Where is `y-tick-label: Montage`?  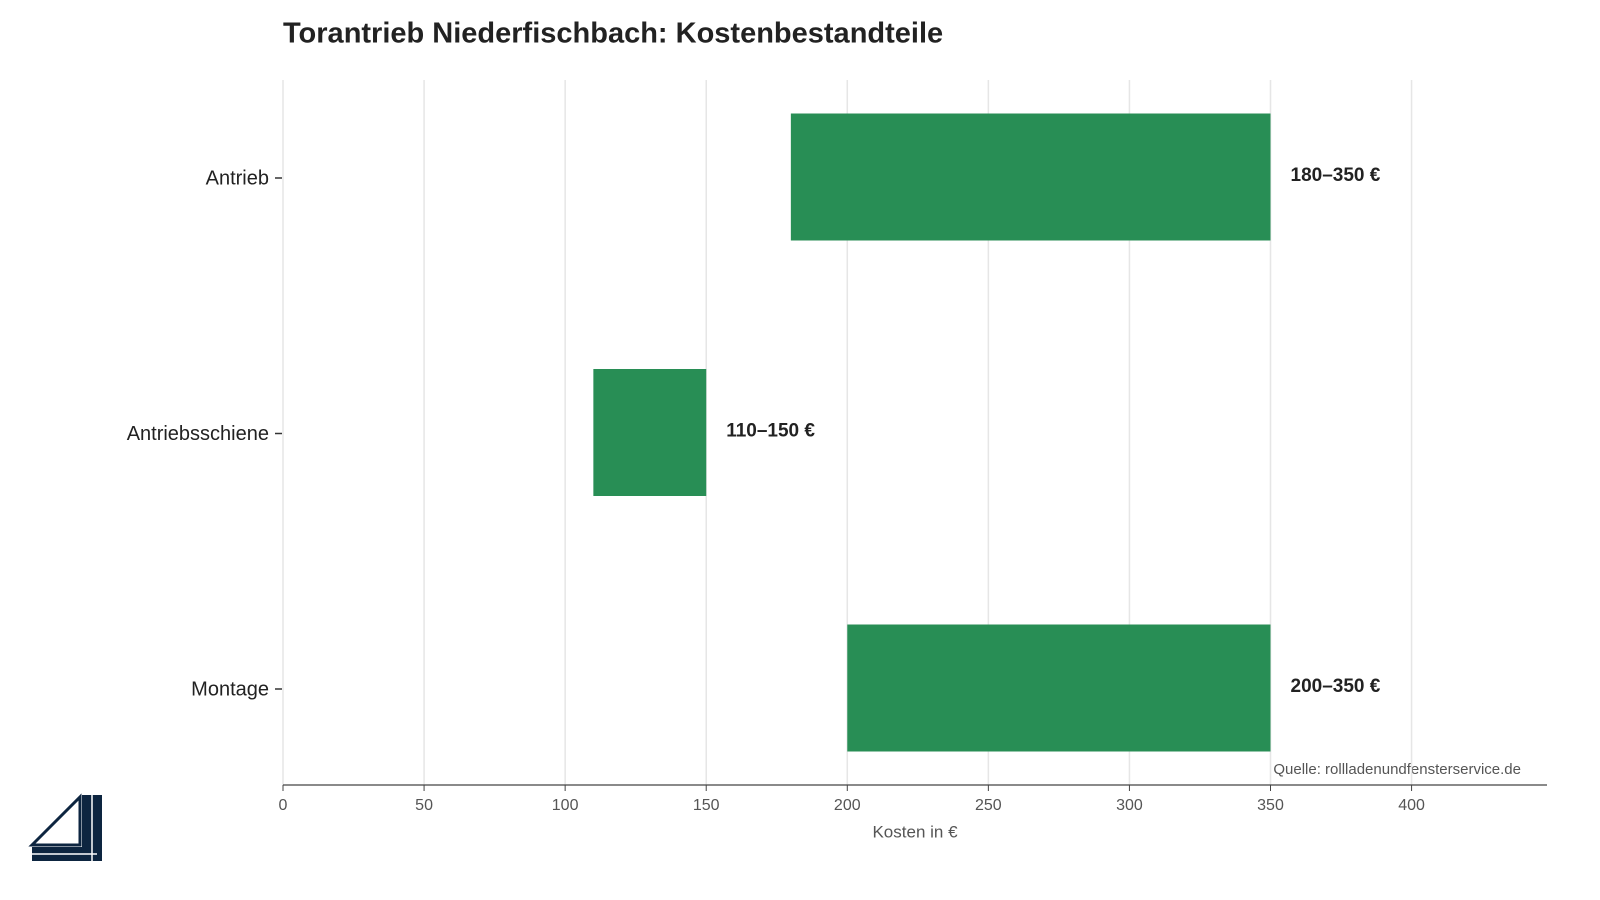 y-tick-label: Montage is located at coordinates (230, 689).